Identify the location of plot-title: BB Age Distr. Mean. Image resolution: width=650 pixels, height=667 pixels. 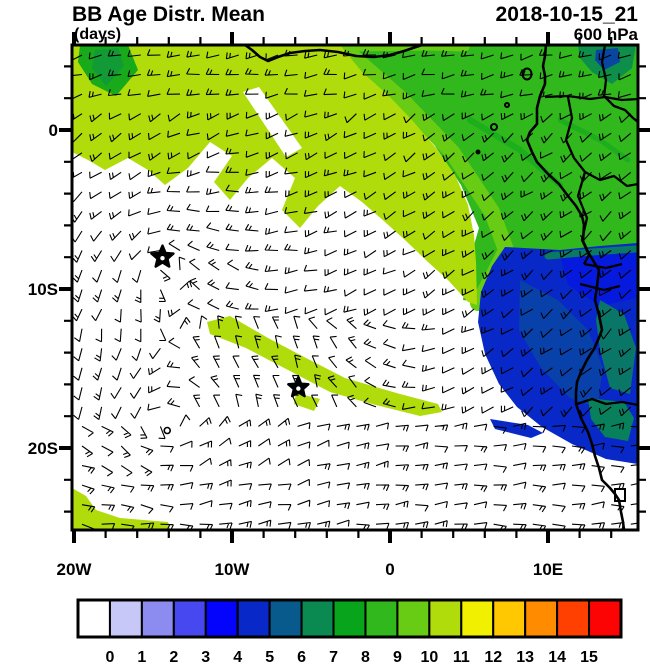
(168, 14).